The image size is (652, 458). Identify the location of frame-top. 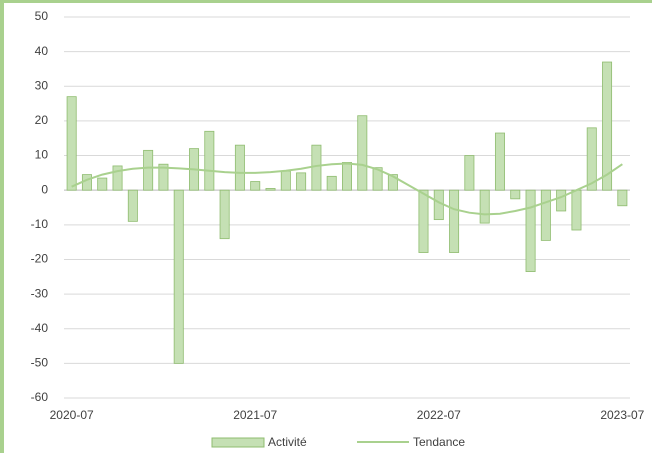
(326, 1).